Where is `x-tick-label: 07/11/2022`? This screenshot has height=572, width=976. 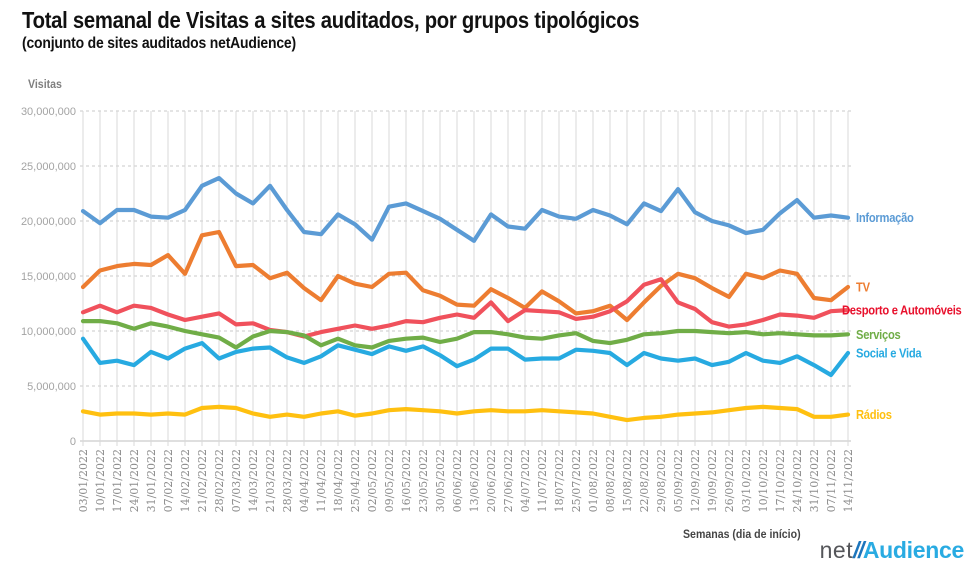 x-tick-label: 07/11/2022 is located at coordinates (831, 480).